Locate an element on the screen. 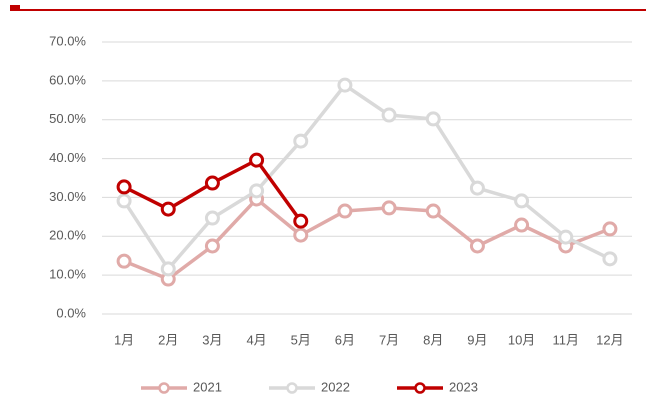 This screenshot has height=401, width=646. x-tick-label: 2月 is located at coordinates (168, 339).